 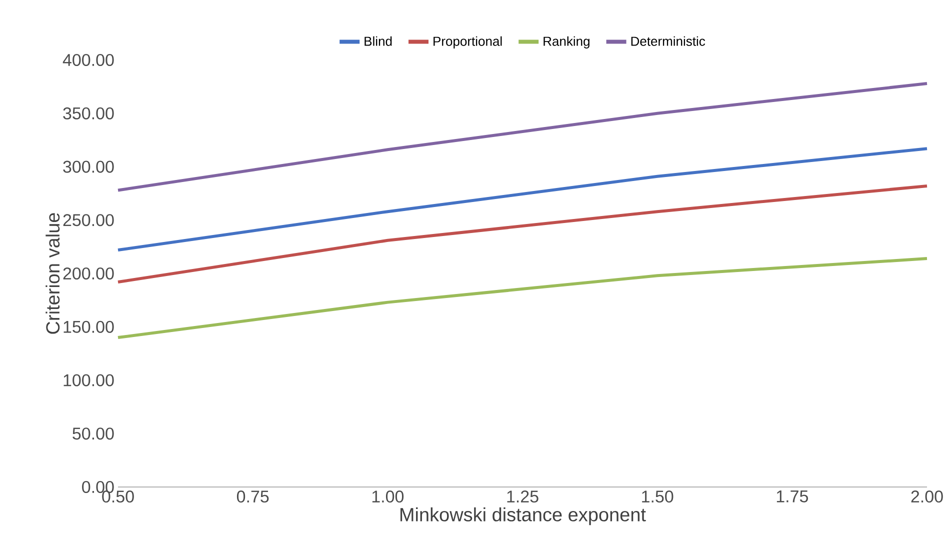 What do you see at coordinates (88, 166) in the screenshot?
I see `y-tick-label: 300.00` at bounding box center [88, 166].